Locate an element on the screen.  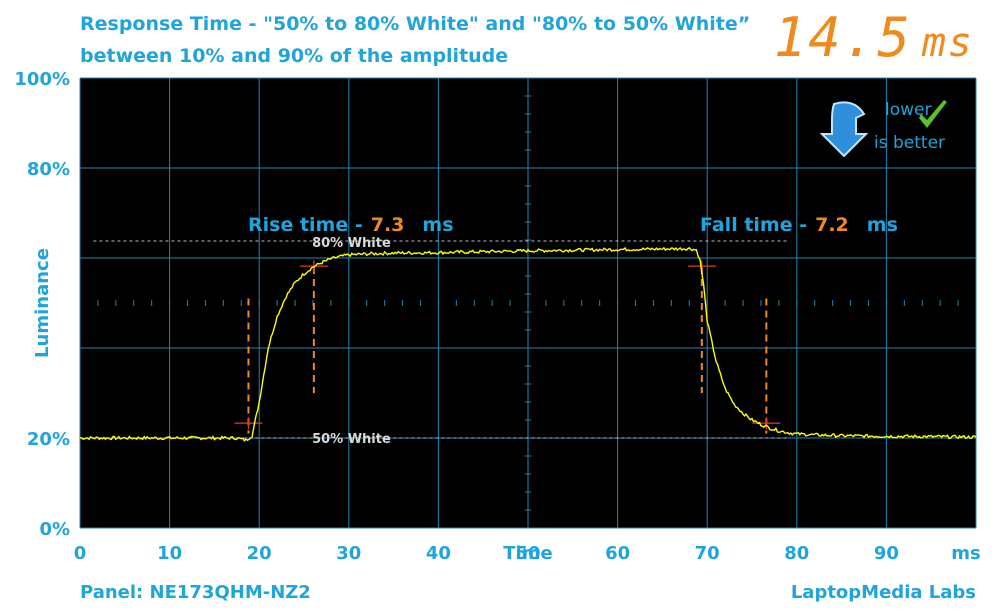
fall-time-annotation: Fall time - 7.2 ms is located at coordinates (799, 225).